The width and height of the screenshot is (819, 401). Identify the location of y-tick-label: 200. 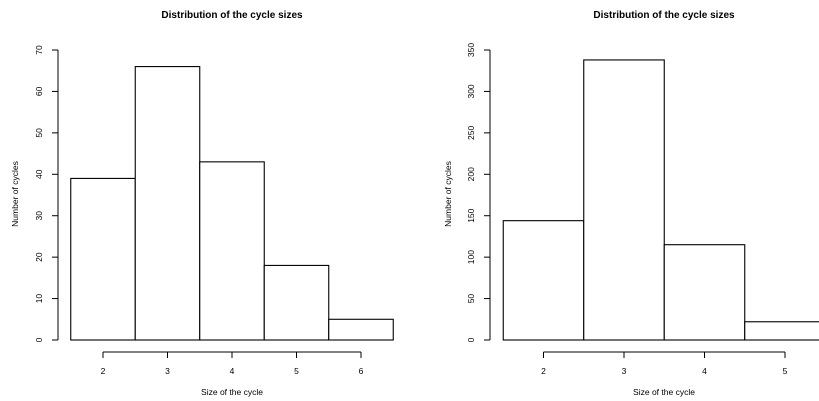
(471, 174).